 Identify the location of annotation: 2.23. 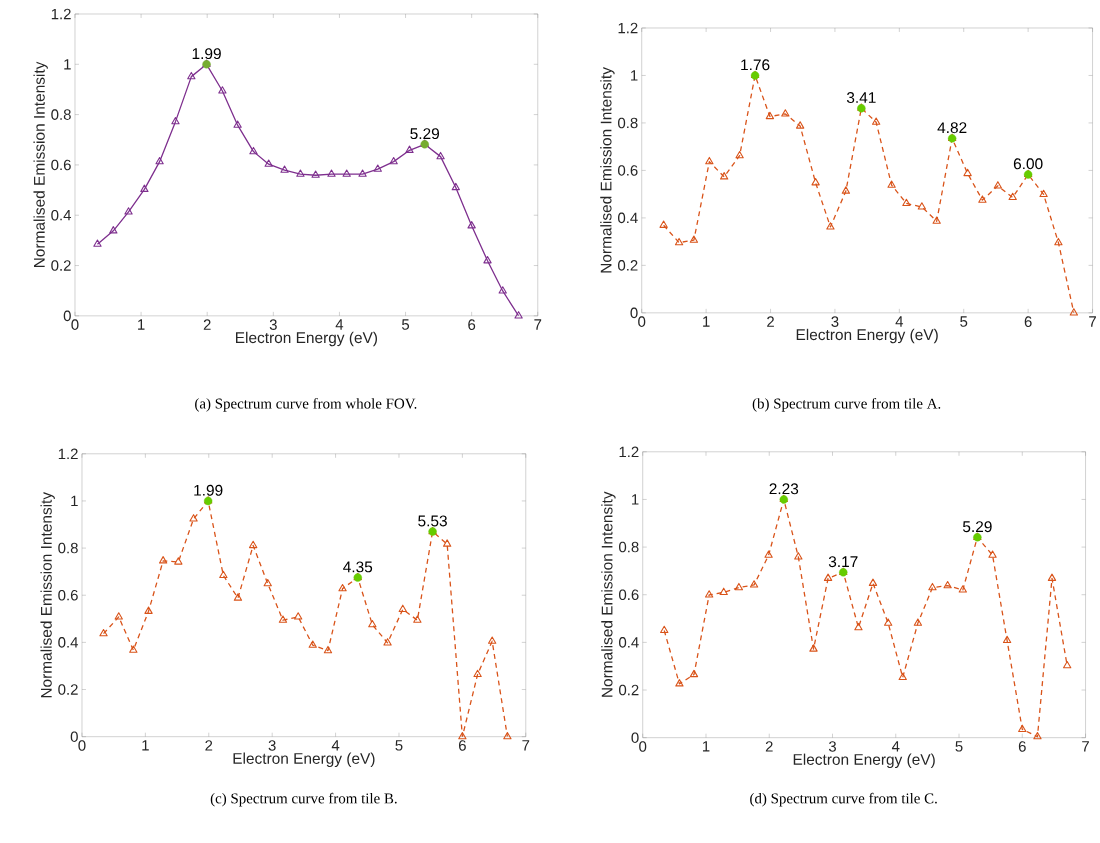
(784, 489).